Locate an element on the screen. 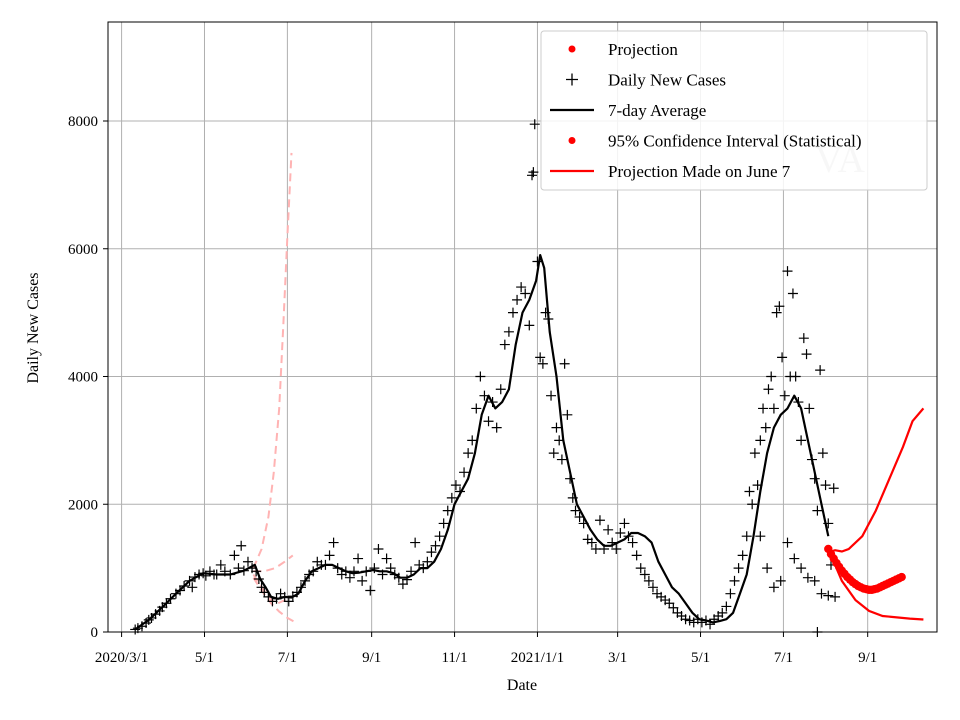 The height and width of the screenshot is (720, 960). projection-series is located at coordinates (874, 514).